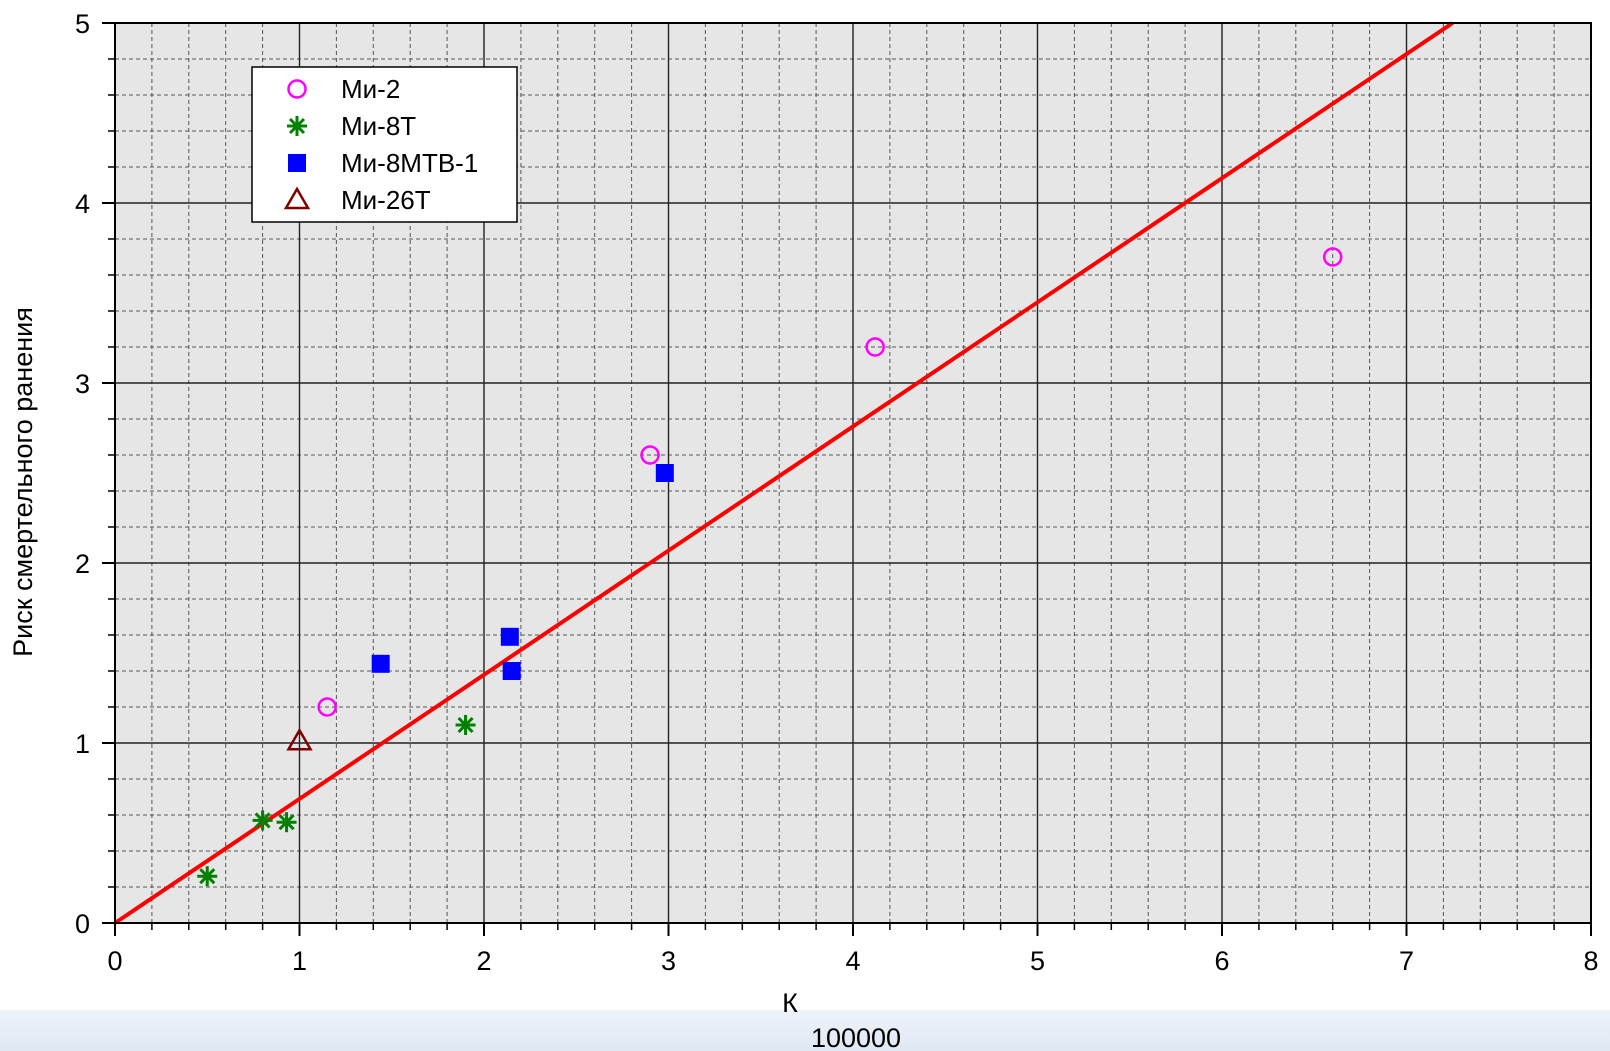 This screenshot has height=1051, width=1610. What do you see at coordinates (82, 204) in the screenshot?
I see `y-tick-label: 4` at bounding box center [82, 204].